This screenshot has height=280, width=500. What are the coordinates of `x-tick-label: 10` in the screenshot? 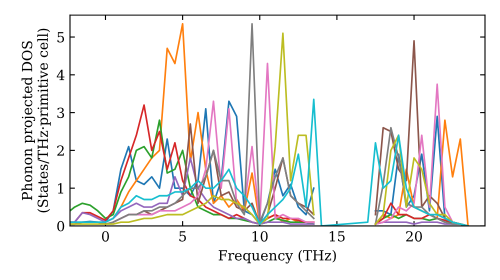 It's located at (260, 236).